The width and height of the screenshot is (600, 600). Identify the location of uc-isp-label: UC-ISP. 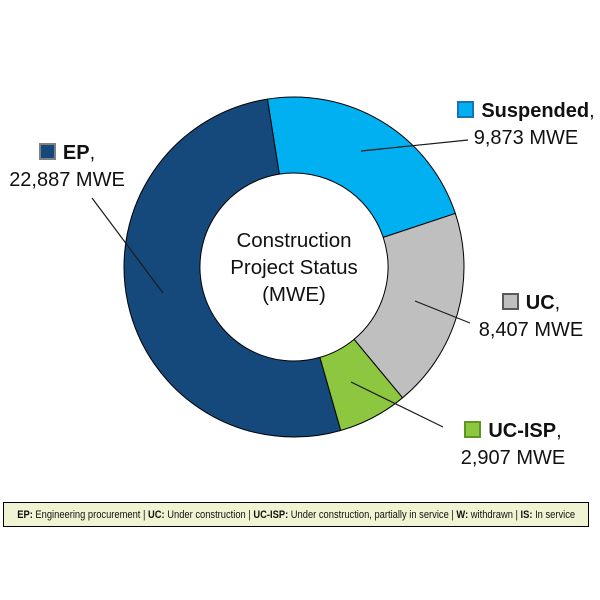
(522, 431).